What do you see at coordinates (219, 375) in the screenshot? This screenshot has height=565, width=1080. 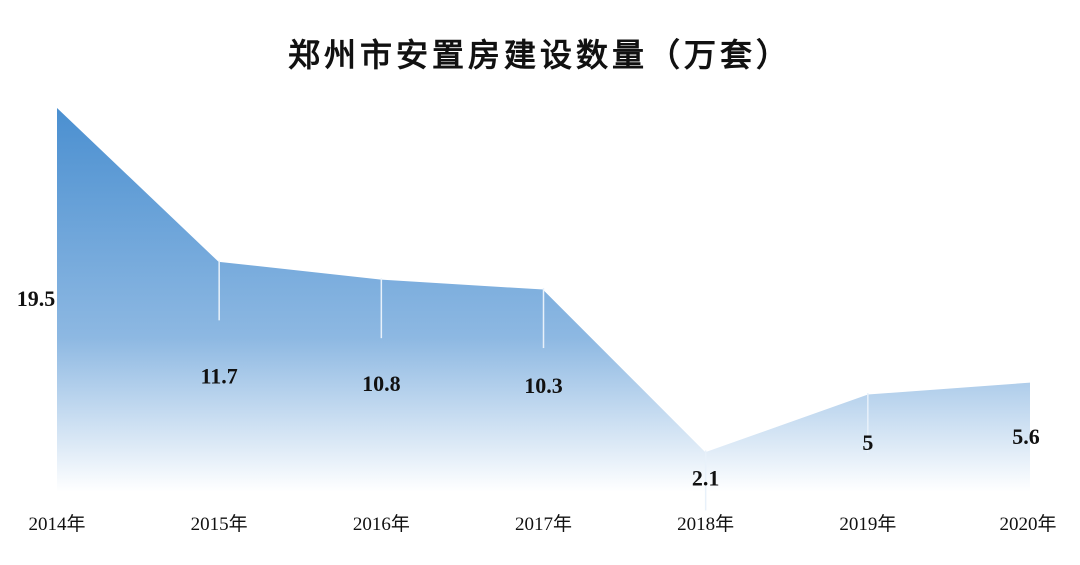 I see `data-label-1: 11.7` at bounding box center [219, 375].